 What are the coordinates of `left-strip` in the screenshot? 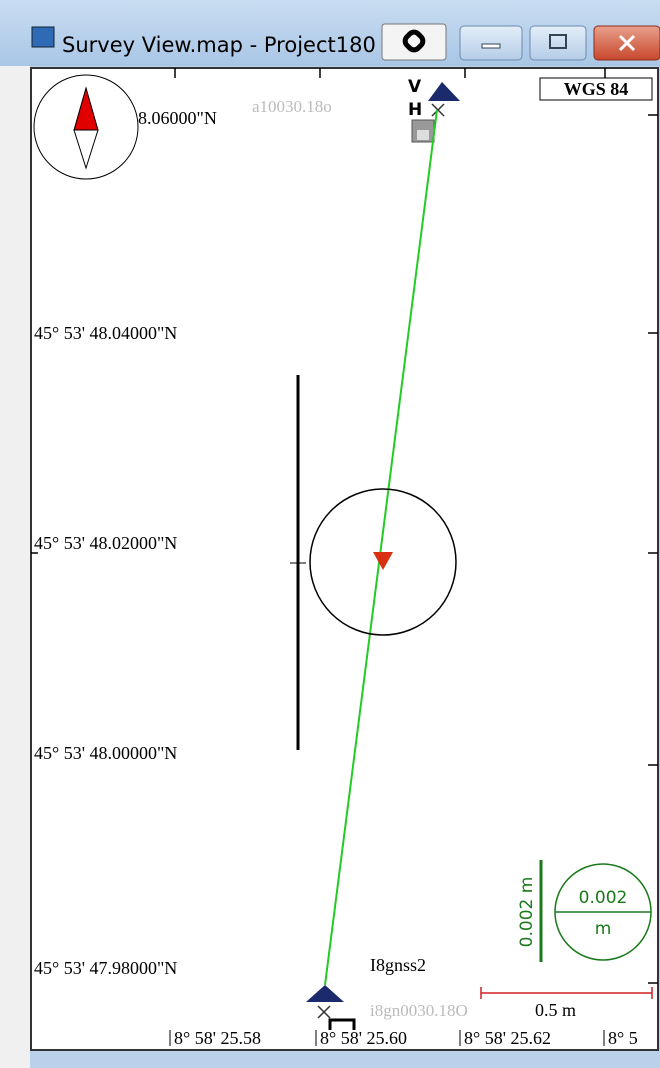 It's located at (15, 567).